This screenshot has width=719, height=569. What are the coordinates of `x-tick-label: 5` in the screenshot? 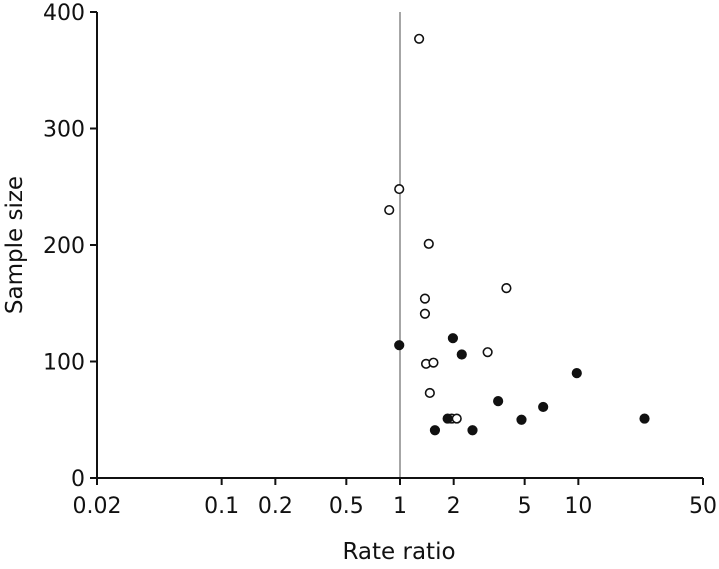 It's located at (525, 506).